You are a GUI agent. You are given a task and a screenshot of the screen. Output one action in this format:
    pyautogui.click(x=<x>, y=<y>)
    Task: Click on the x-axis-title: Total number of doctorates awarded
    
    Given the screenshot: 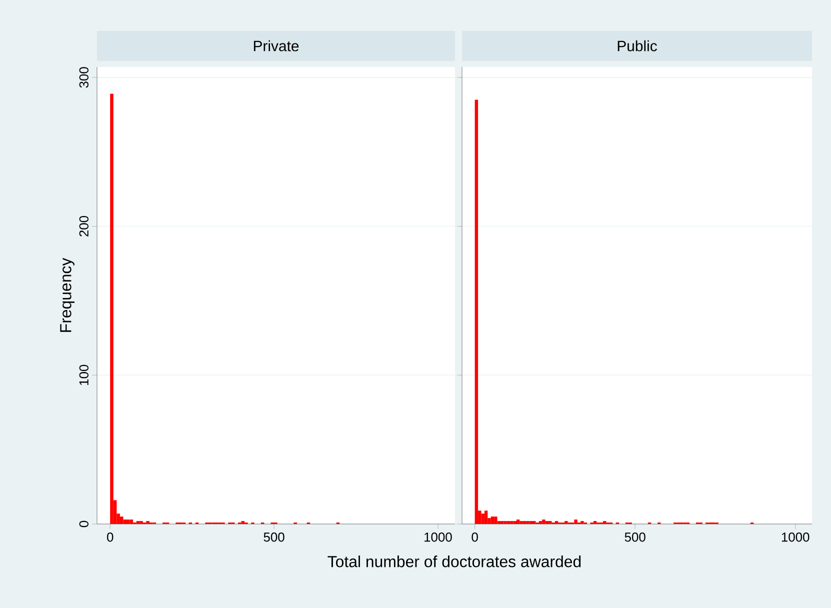 What is the action you would take?
    pyautogui.click(x=454, y=562)
    